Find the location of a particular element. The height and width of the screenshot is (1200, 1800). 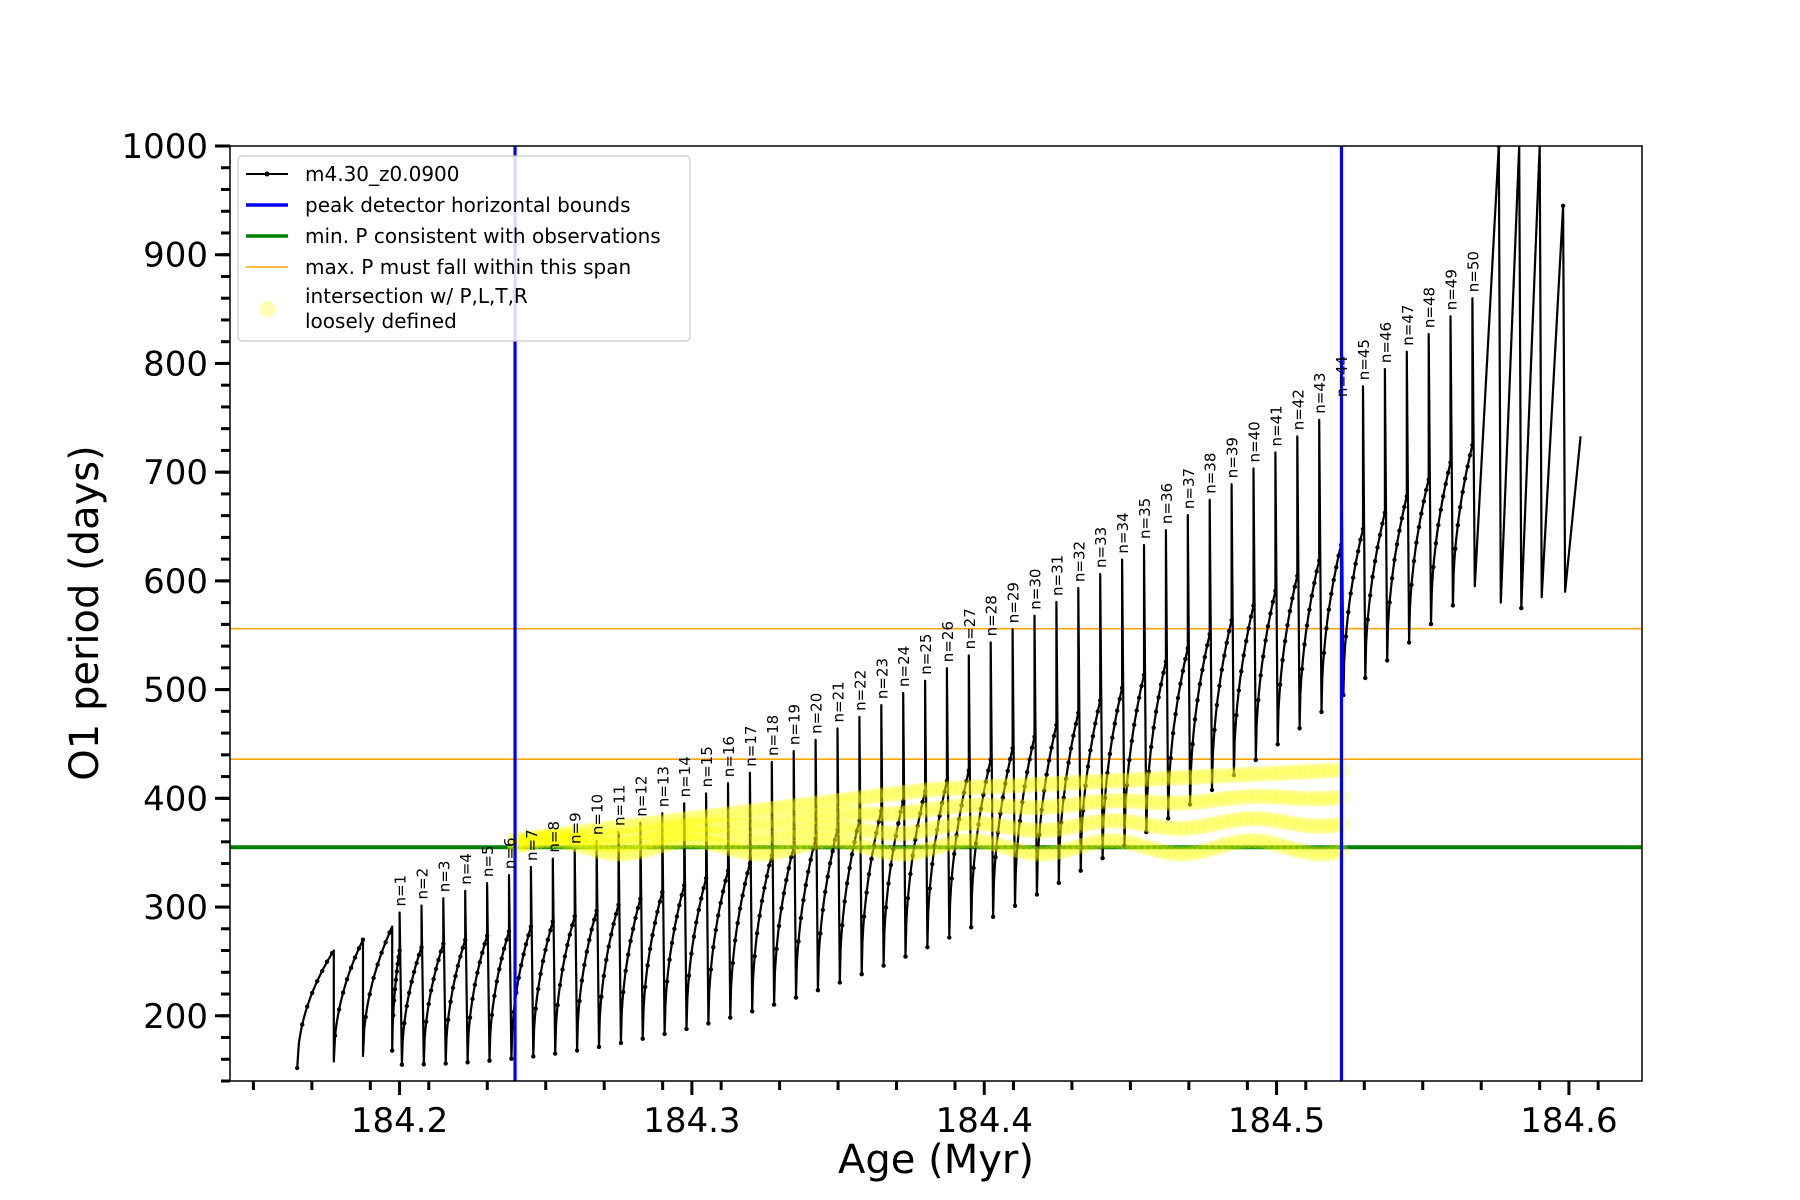

pulse-label: n=4 is located at coordinates (466, 869).